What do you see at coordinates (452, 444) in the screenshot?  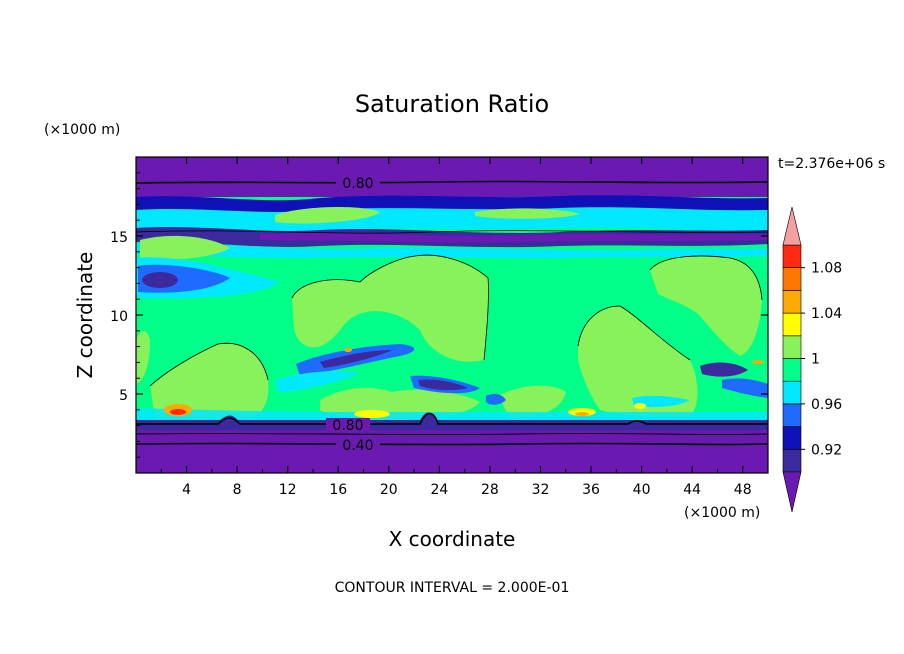 I see `contour-line-040-lower` at bounding box center [452, 444].